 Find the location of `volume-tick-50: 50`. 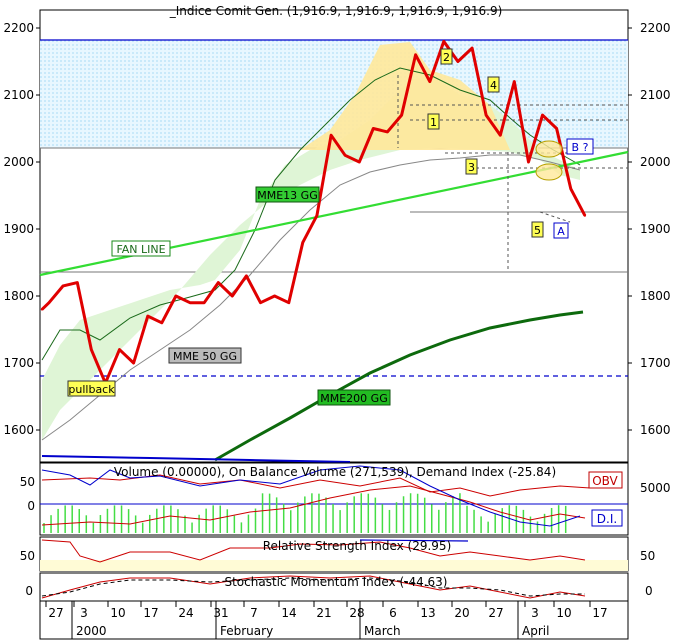

volume-tick-50: 50 is located at coordinates (27, 482).